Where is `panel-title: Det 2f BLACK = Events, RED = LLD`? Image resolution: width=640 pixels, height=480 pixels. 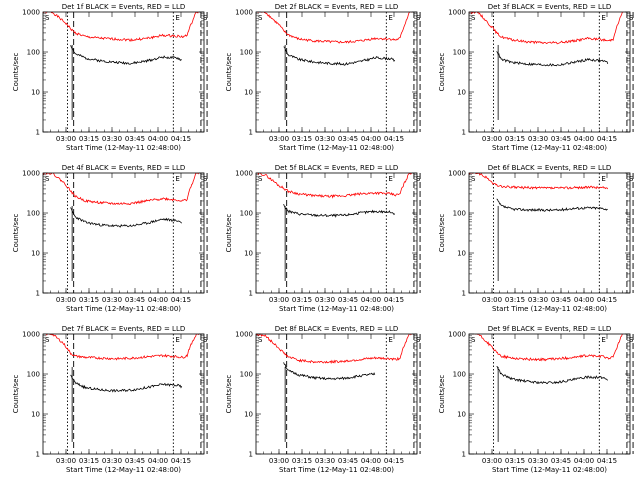
panel-title: Det 2f BLACK = Events, RED = LLD is located at coordinates (336, 7).